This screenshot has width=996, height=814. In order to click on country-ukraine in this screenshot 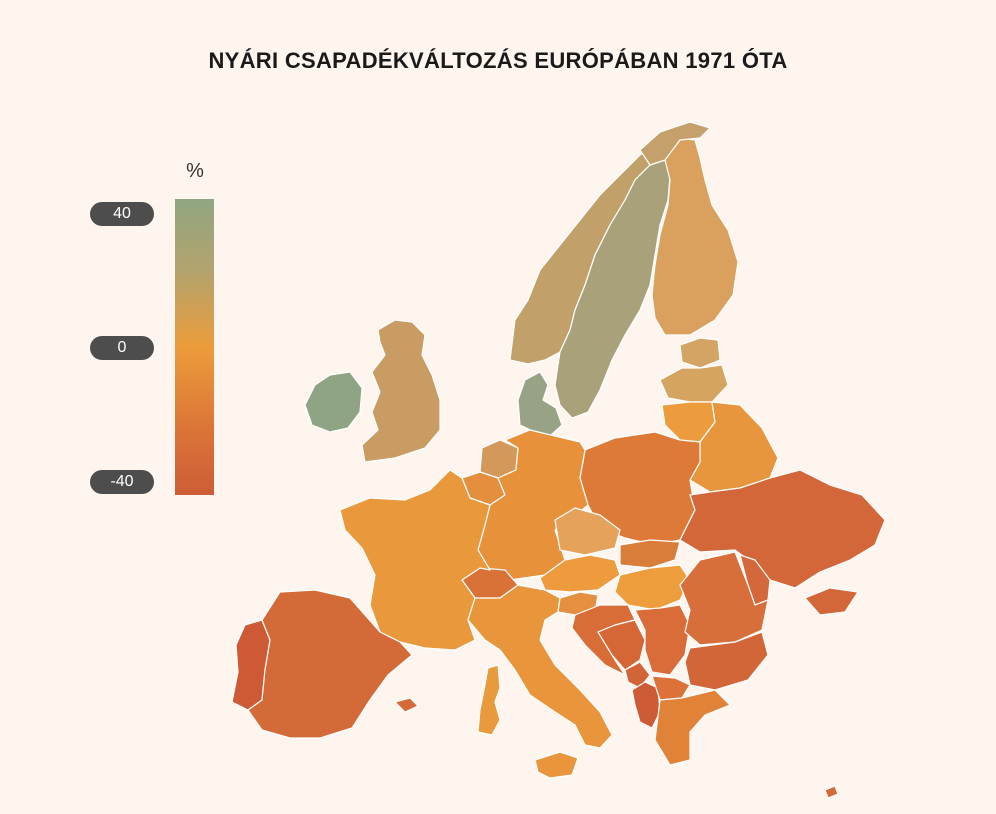, I will do `click(782, 529)`.